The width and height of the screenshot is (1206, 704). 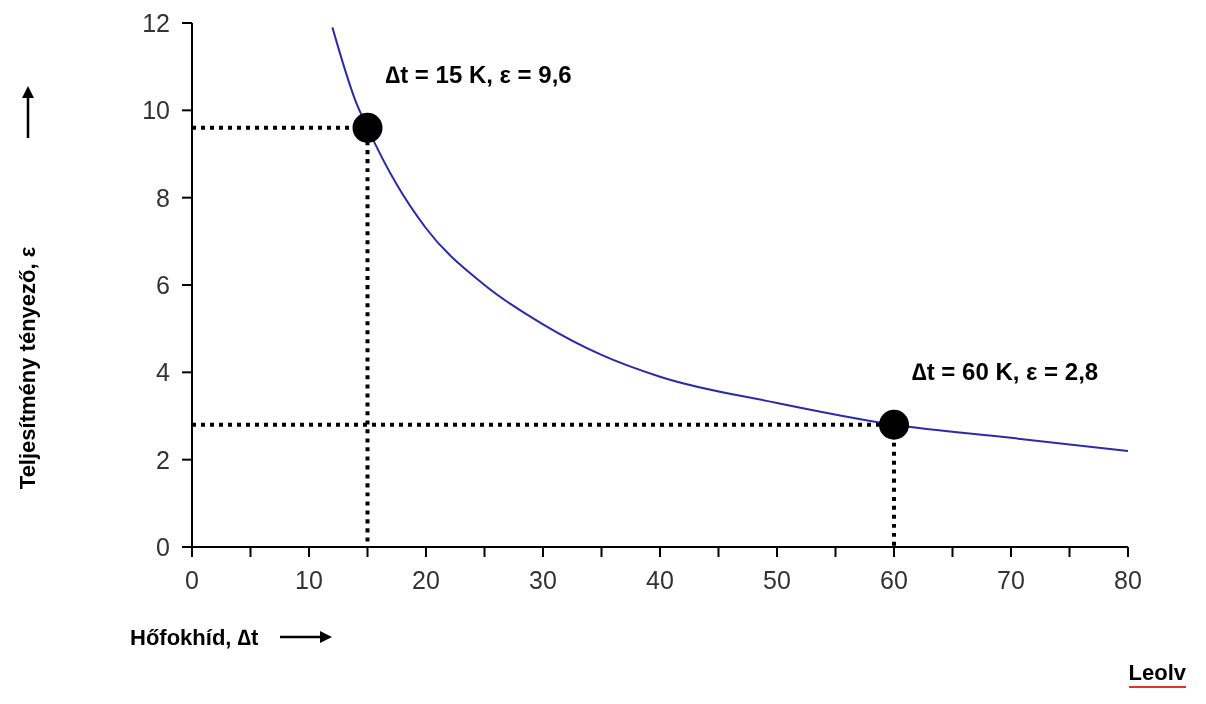 I want to click on y-tick-label: 6, so click(x=163, y=284).